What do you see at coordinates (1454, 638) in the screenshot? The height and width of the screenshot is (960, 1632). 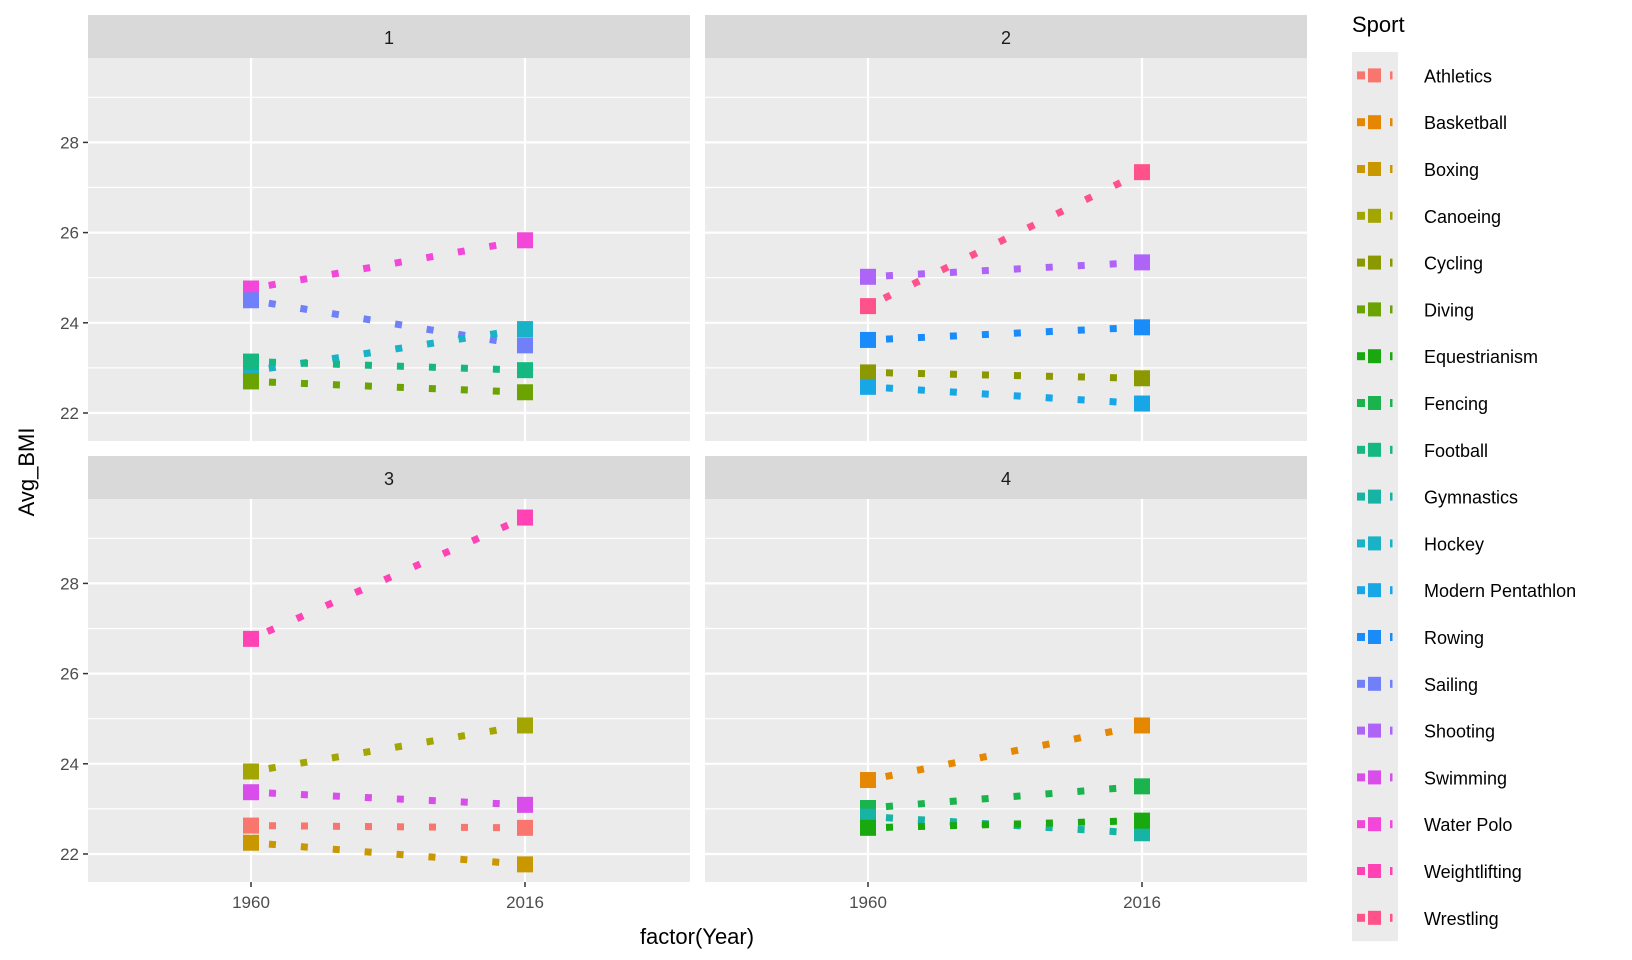 I see `legend-label: Rowing` at bounding box center [1454, 638].